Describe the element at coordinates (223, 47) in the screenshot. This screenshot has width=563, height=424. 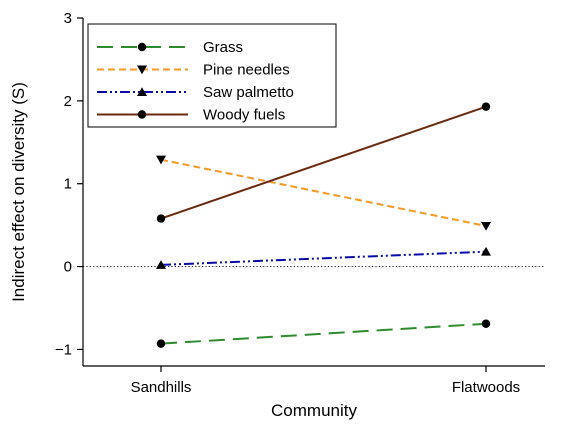
I see `legend-label-grass: Grass` at that location.